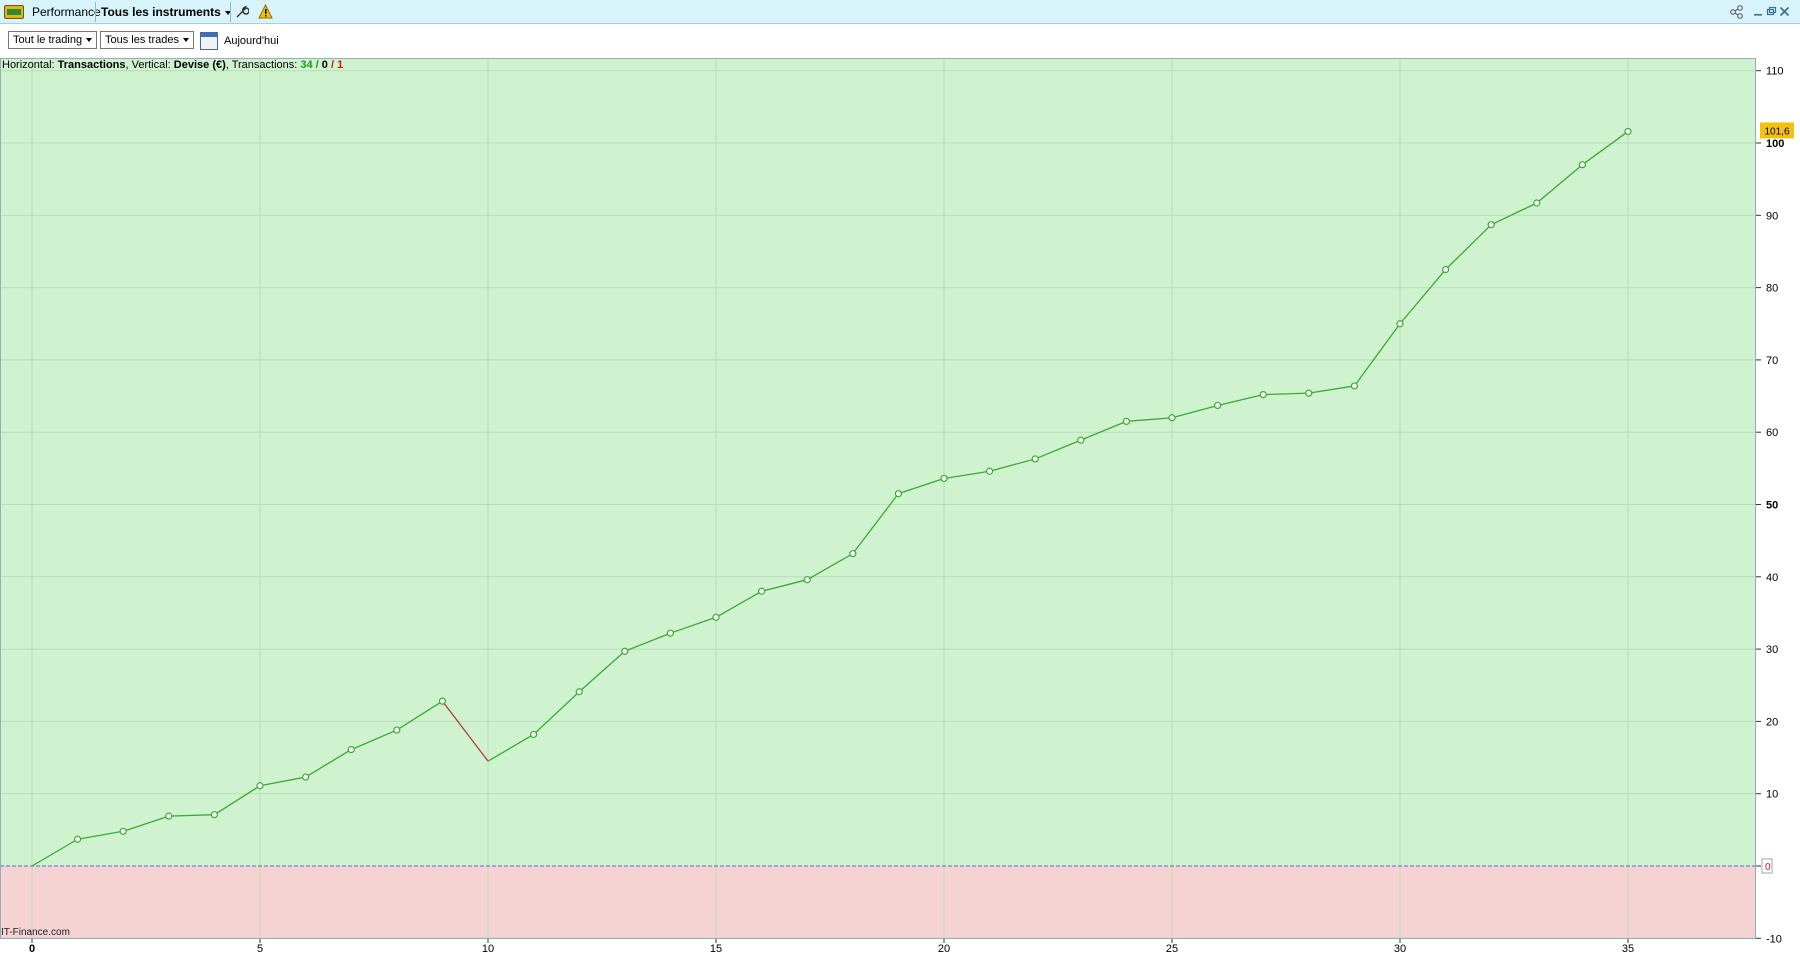  Describe the element at coordinates (142, 40) in the screenshot. I see `trades-filter-label: Tous les trades` at that location.